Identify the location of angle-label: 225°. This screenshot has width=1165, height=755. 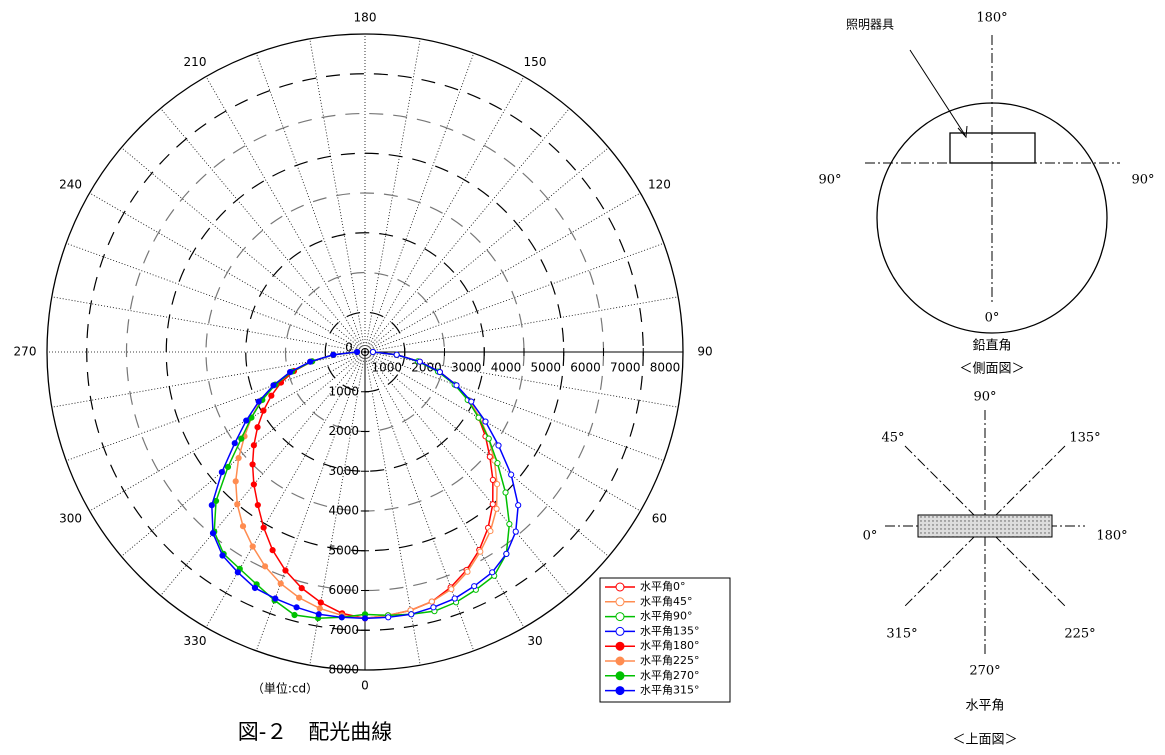
(1079, 634).